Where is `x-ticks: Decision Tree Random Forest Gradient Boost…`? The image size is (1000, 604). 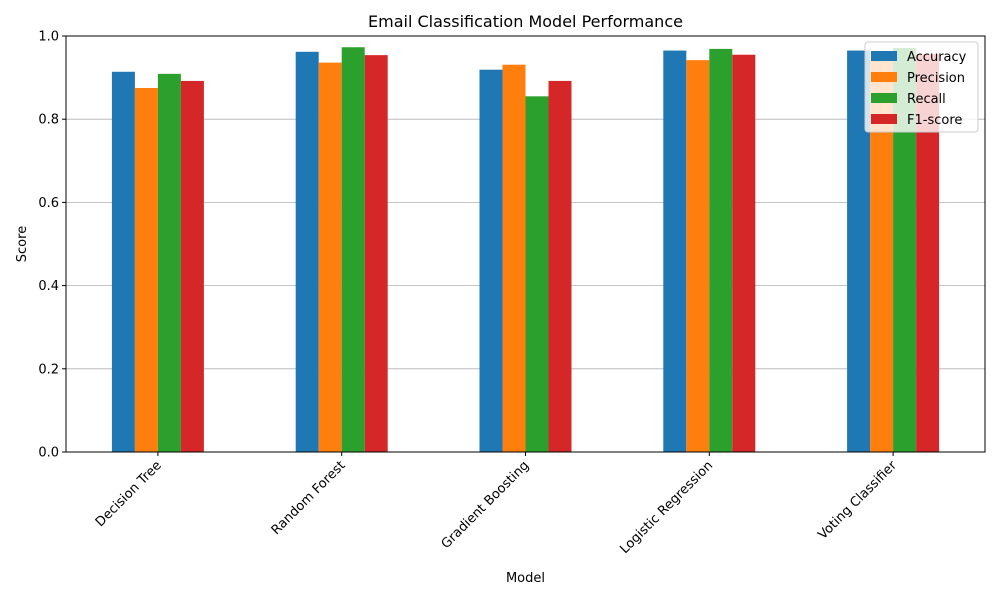
x-ticks: Decision Tree Random Forest Gradient Boost… is located at coordinates (496, 504).